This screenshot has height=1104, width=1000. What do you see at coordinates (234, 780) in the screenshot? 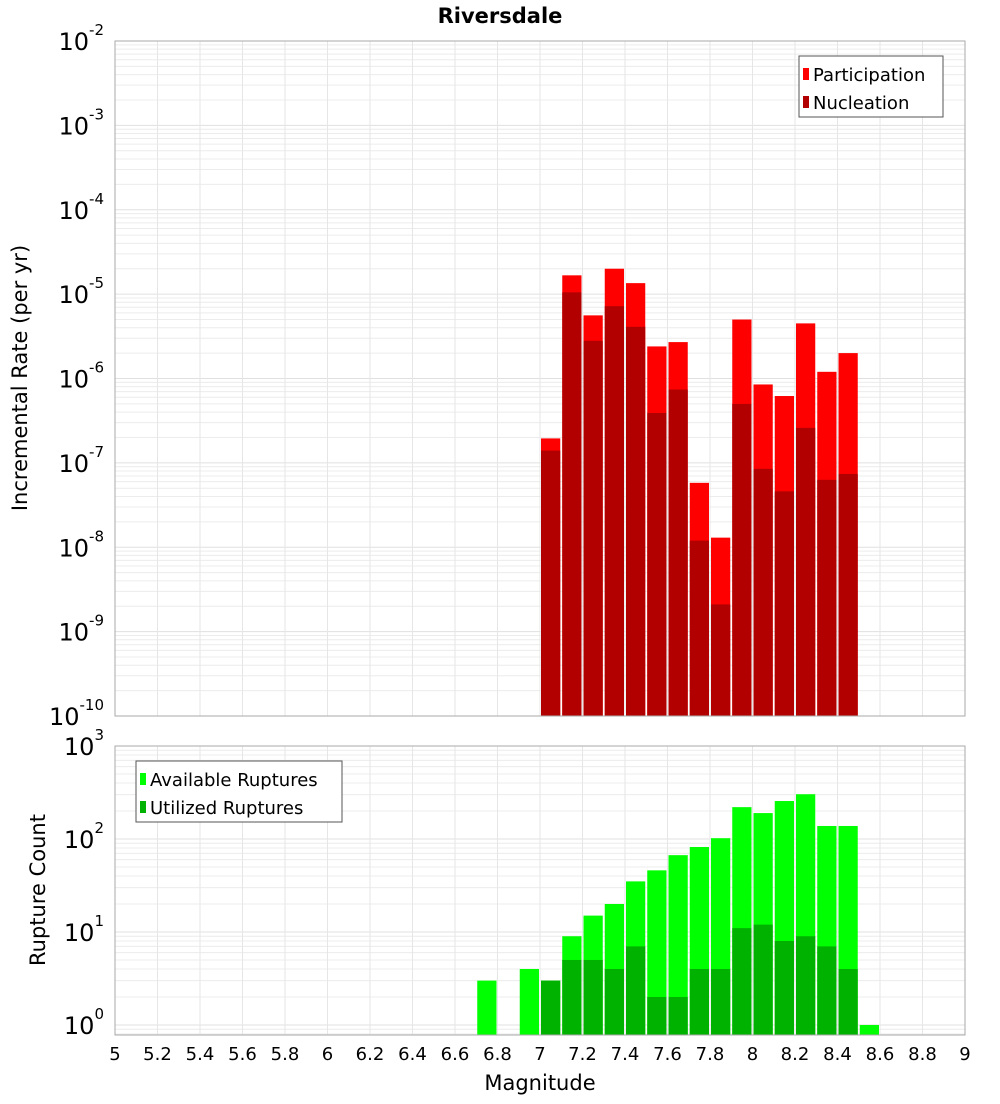
I see `legend-label: Available Ruptures` at bounding box center [234, 780].